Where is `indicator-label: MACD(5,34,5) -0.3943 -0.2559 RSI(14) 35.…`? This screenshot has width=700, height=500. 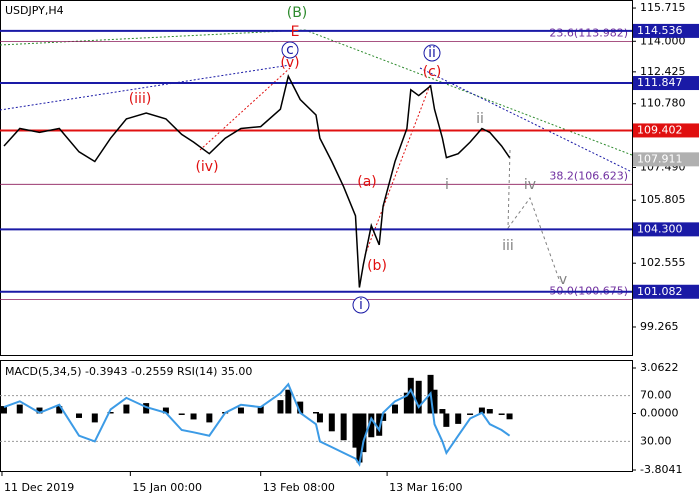
indicator-label: MACD(5,34,5) -0.3943 -0.2559 RSI(14) 35.… is located at coordinates (128, 371).